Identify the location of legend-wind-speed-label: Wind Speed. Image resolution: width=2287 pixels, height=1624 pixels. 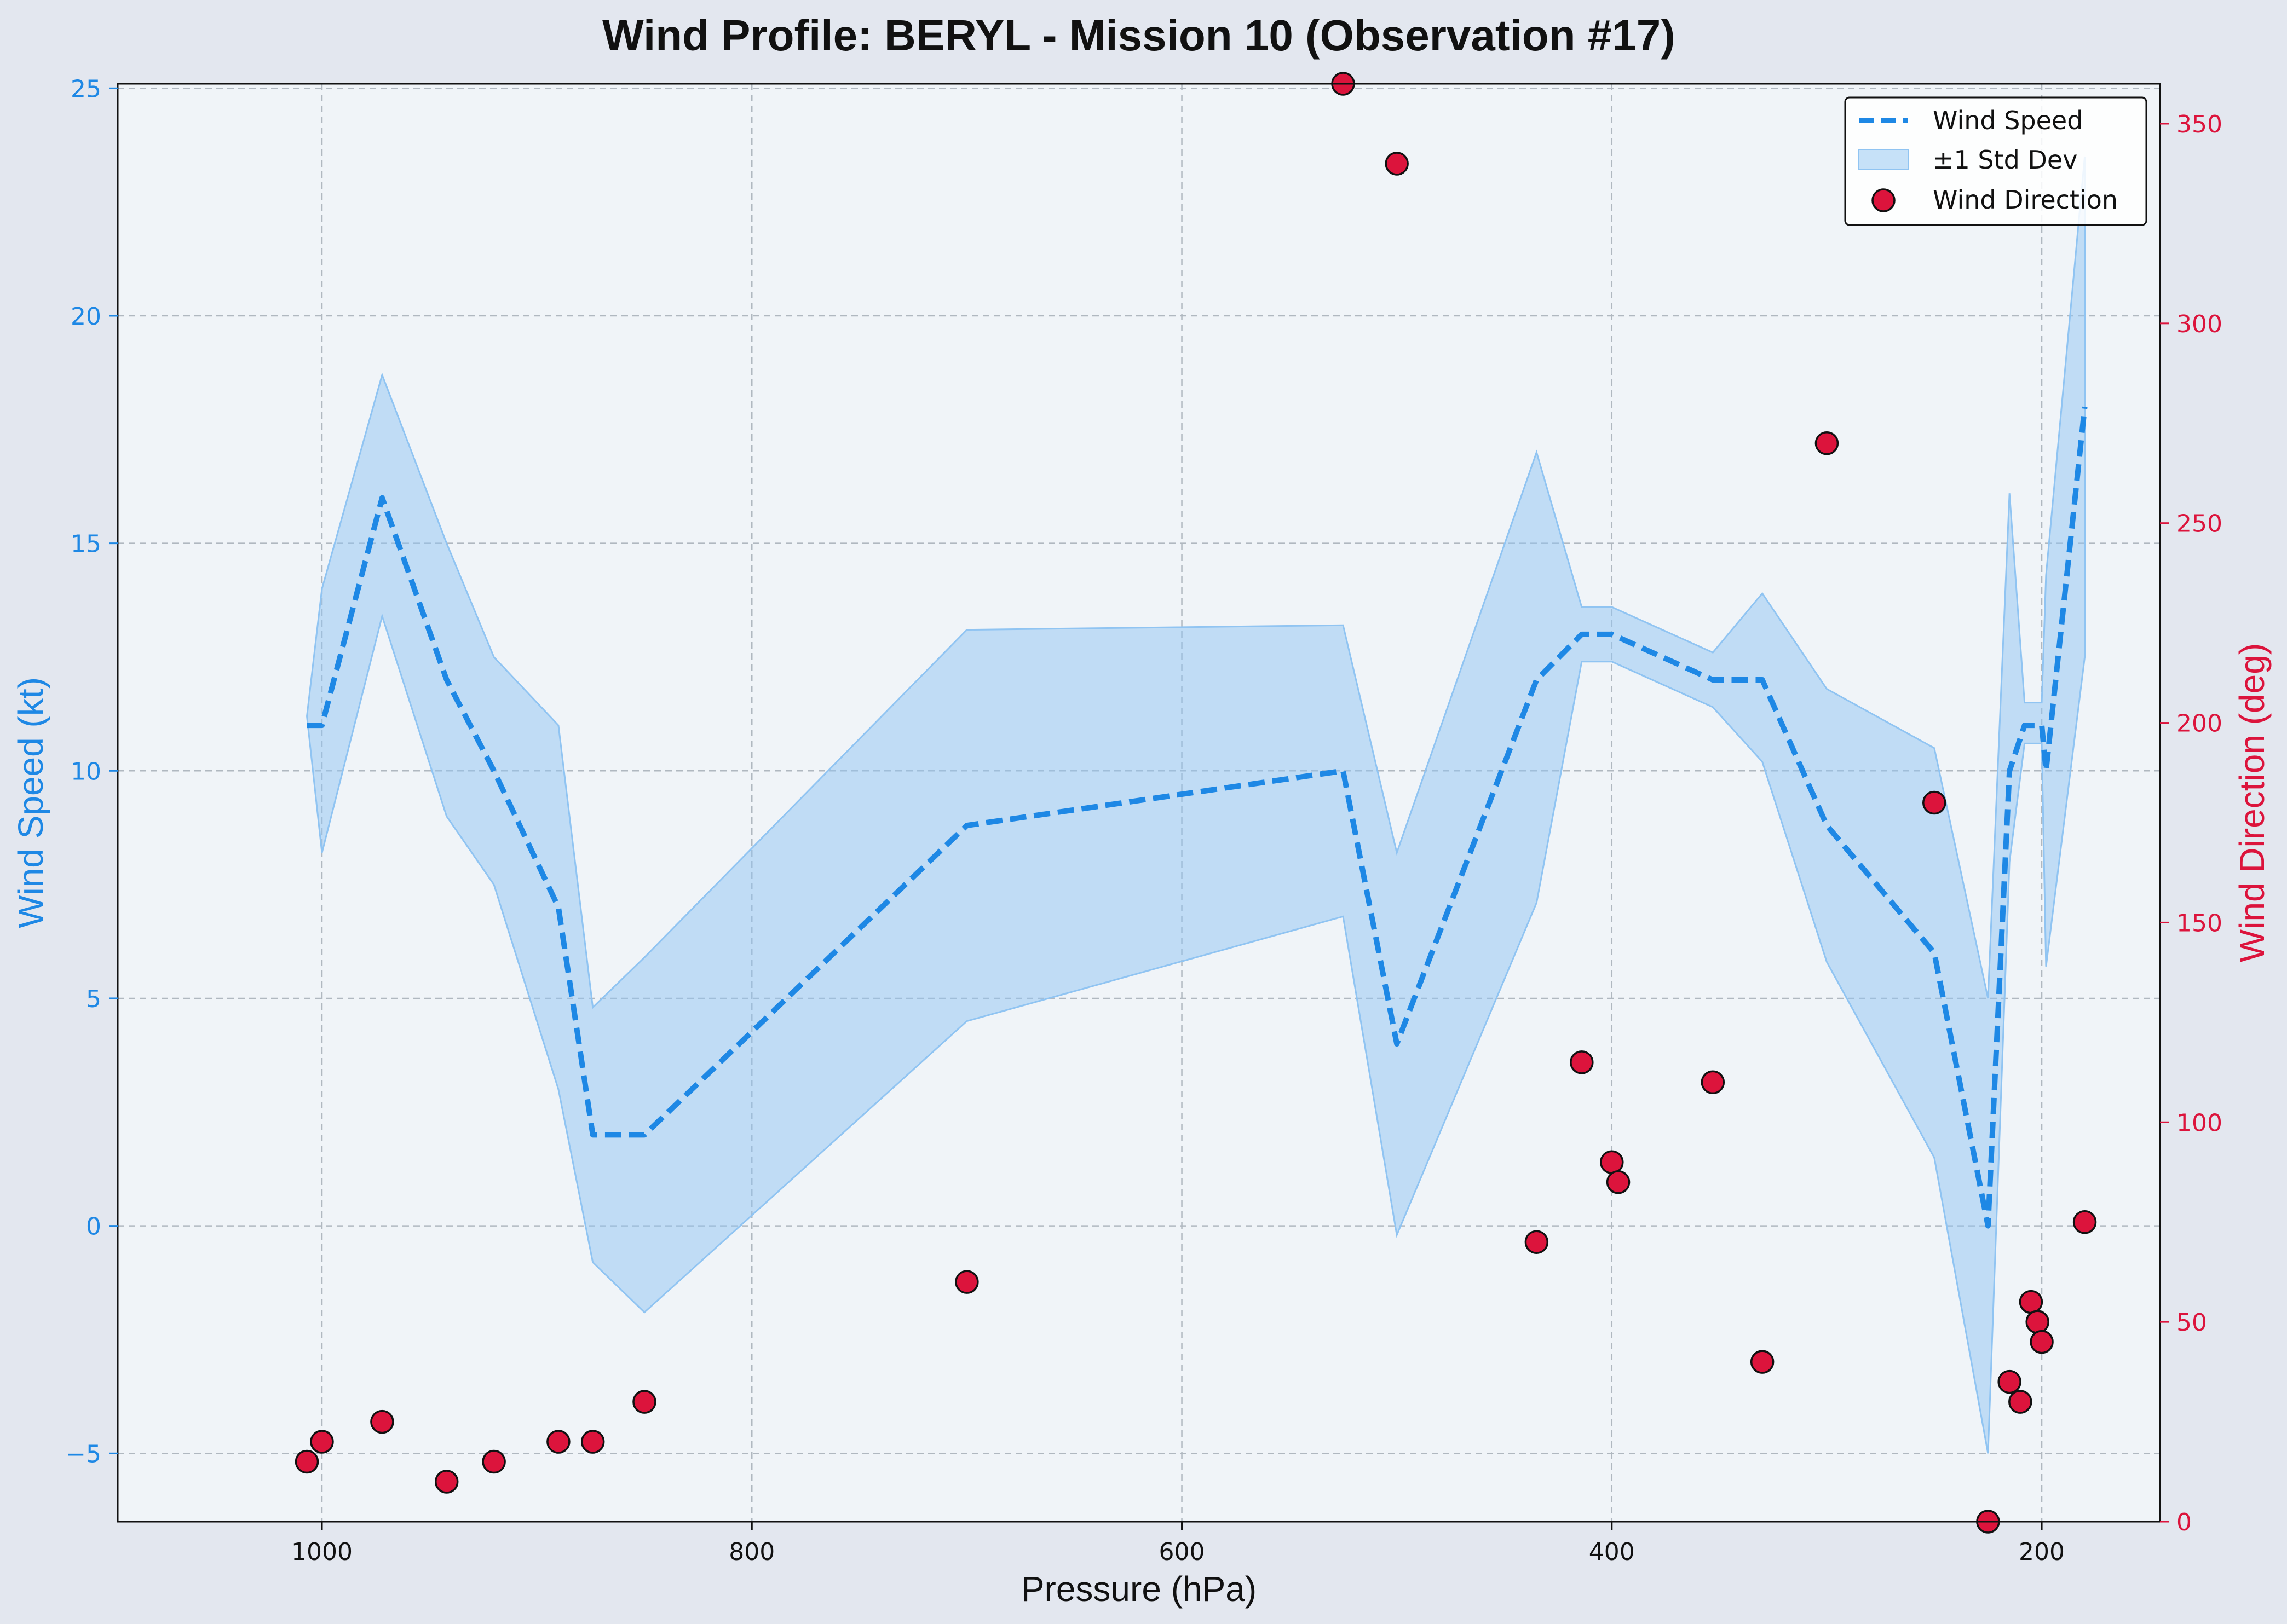
(2008, 120).